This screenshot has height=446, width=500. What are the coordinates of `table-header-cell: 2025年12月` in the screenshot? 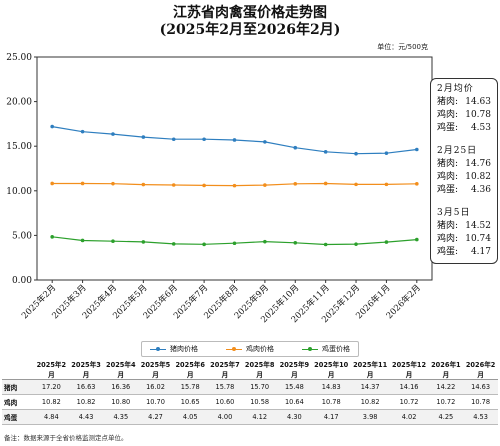 It's located at (409, 369).